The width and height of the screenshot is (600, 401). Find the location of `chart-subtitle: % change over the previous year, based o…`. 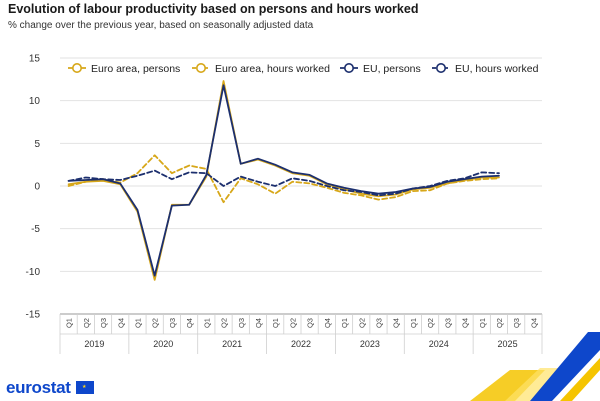

chart-subtitle: % change over the previous year, based o… is located at coordinates (161, 25).